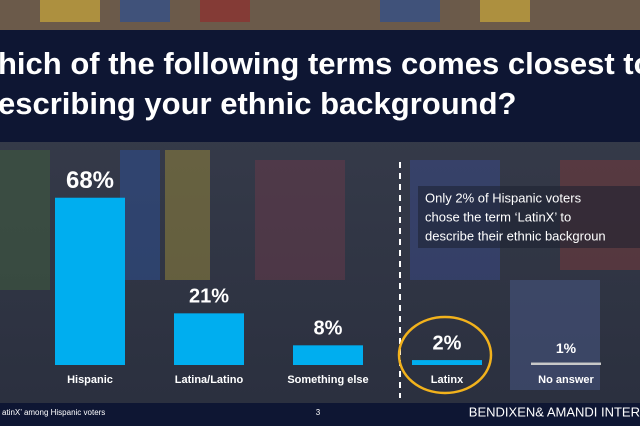 Image resolution: width=640 pixels, height=426 pixels. What do you see at coordinates (515, 235) in the screenshot?
I see `annotation: describe their ethnic backgroun` at bounding box center [515, 235].